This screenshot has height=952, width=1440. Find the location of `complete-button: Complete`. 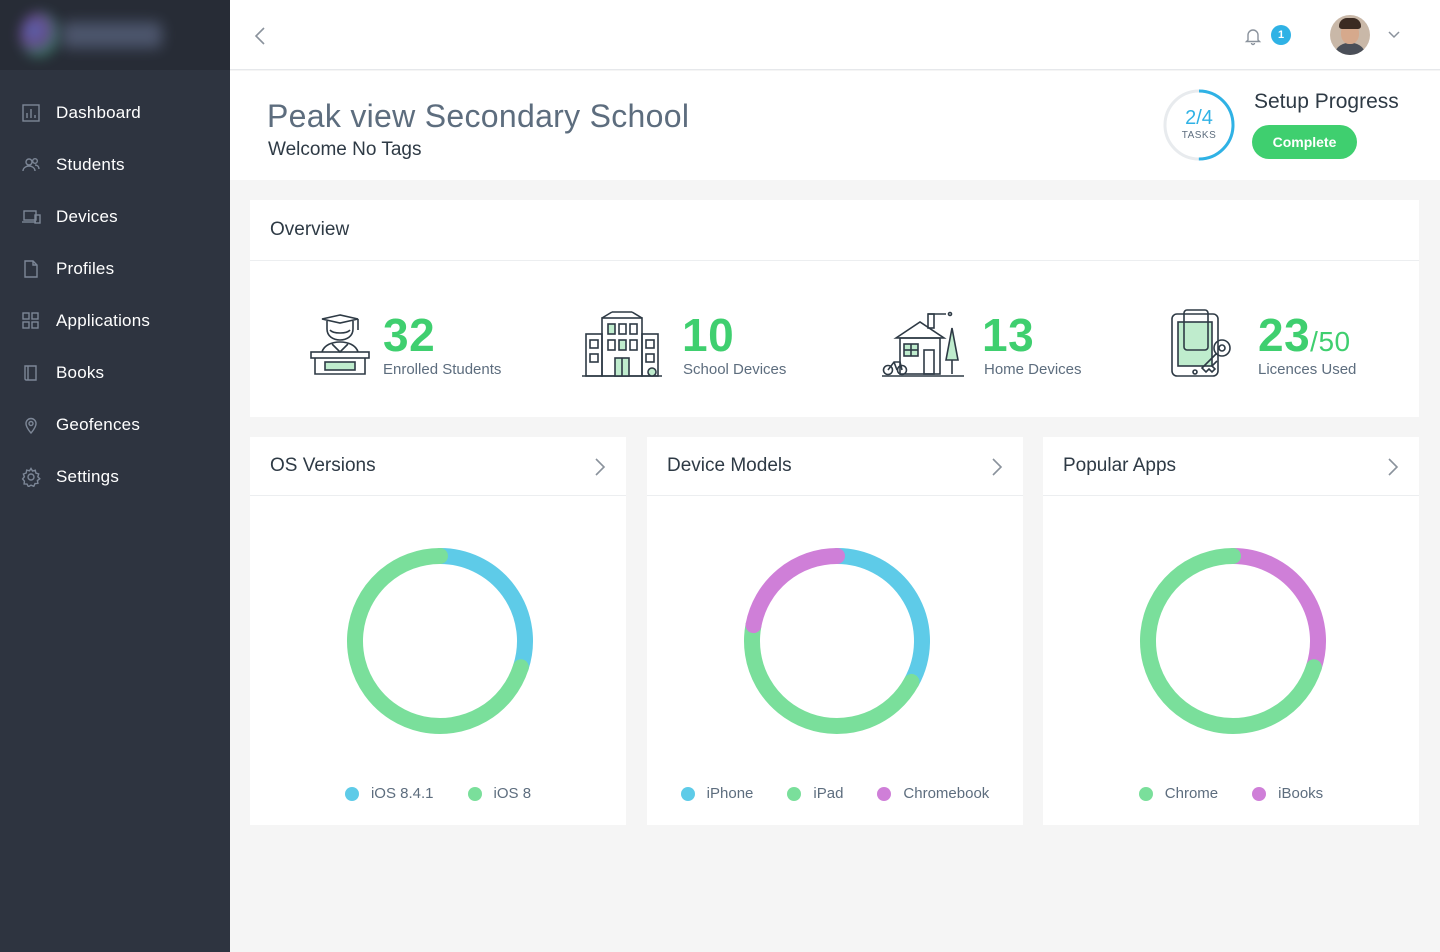

complete-button: Complete is located at coordinates (1304, 142).